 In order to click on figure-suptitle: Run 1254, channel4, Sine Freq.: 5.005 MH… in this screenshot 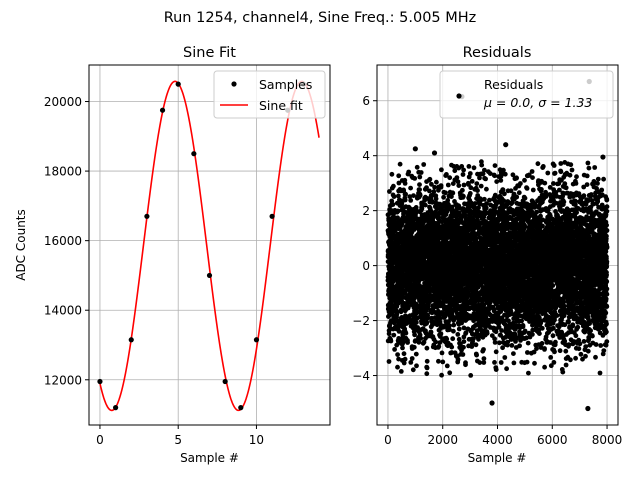, I will do `click(320, 18)`.